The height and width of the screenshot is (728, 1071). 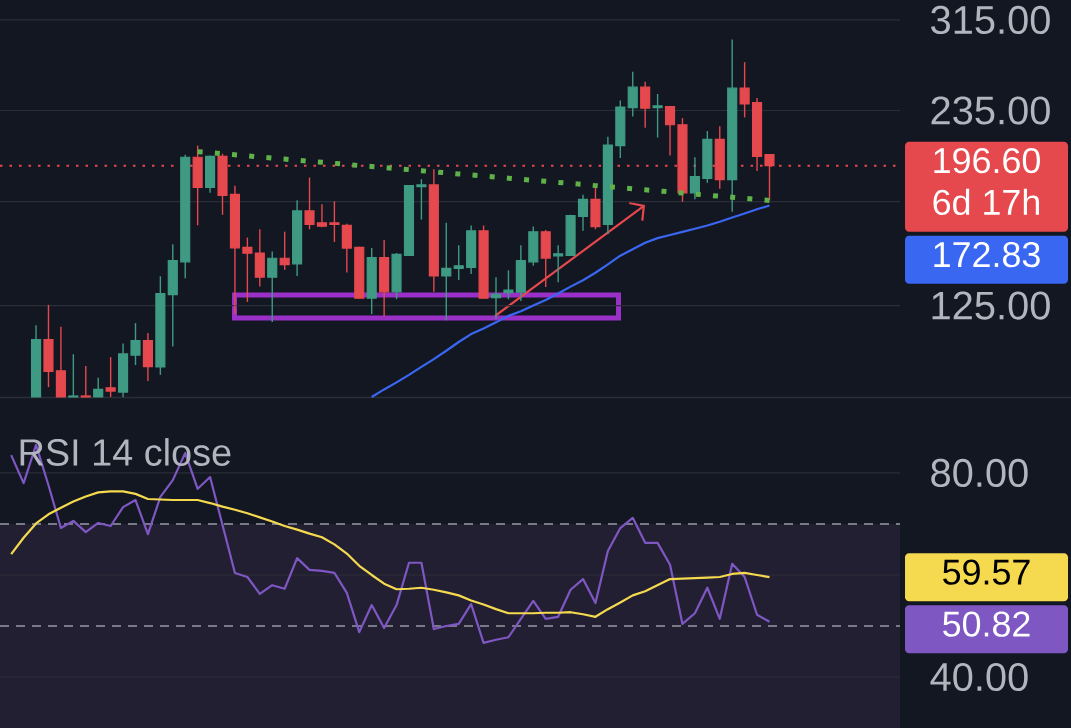 I want to click on y-tick-label: 40.00, so click(x=979, y=677).